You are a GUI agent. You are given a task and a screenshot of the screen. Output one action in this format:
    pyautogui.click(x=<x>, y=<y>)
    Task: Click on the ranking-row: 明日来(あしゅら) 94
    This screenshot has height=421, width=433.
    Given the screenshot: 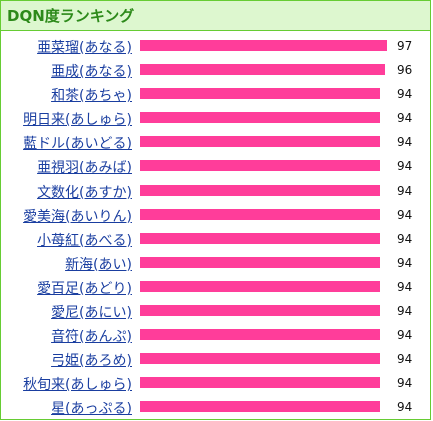 What is the action you would take?
    pyautogui.click(x=216, y=119)
    